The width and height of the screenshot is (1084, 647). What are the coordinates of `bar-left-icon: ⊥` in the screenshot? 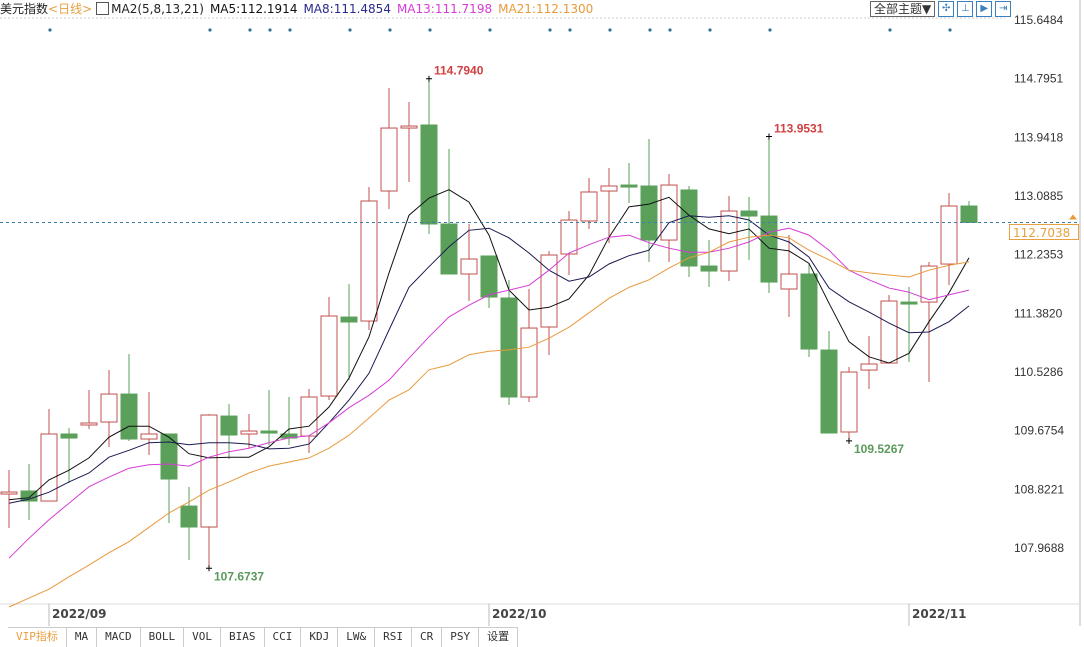 It's located at (965, 9).